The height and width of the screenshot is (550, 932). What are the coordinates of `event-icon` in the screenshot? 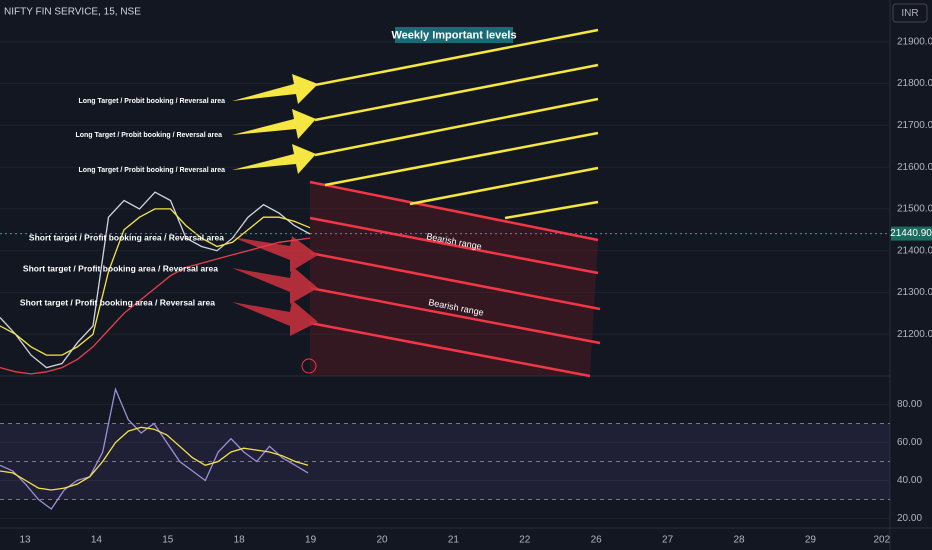 It's located at (309, 366).